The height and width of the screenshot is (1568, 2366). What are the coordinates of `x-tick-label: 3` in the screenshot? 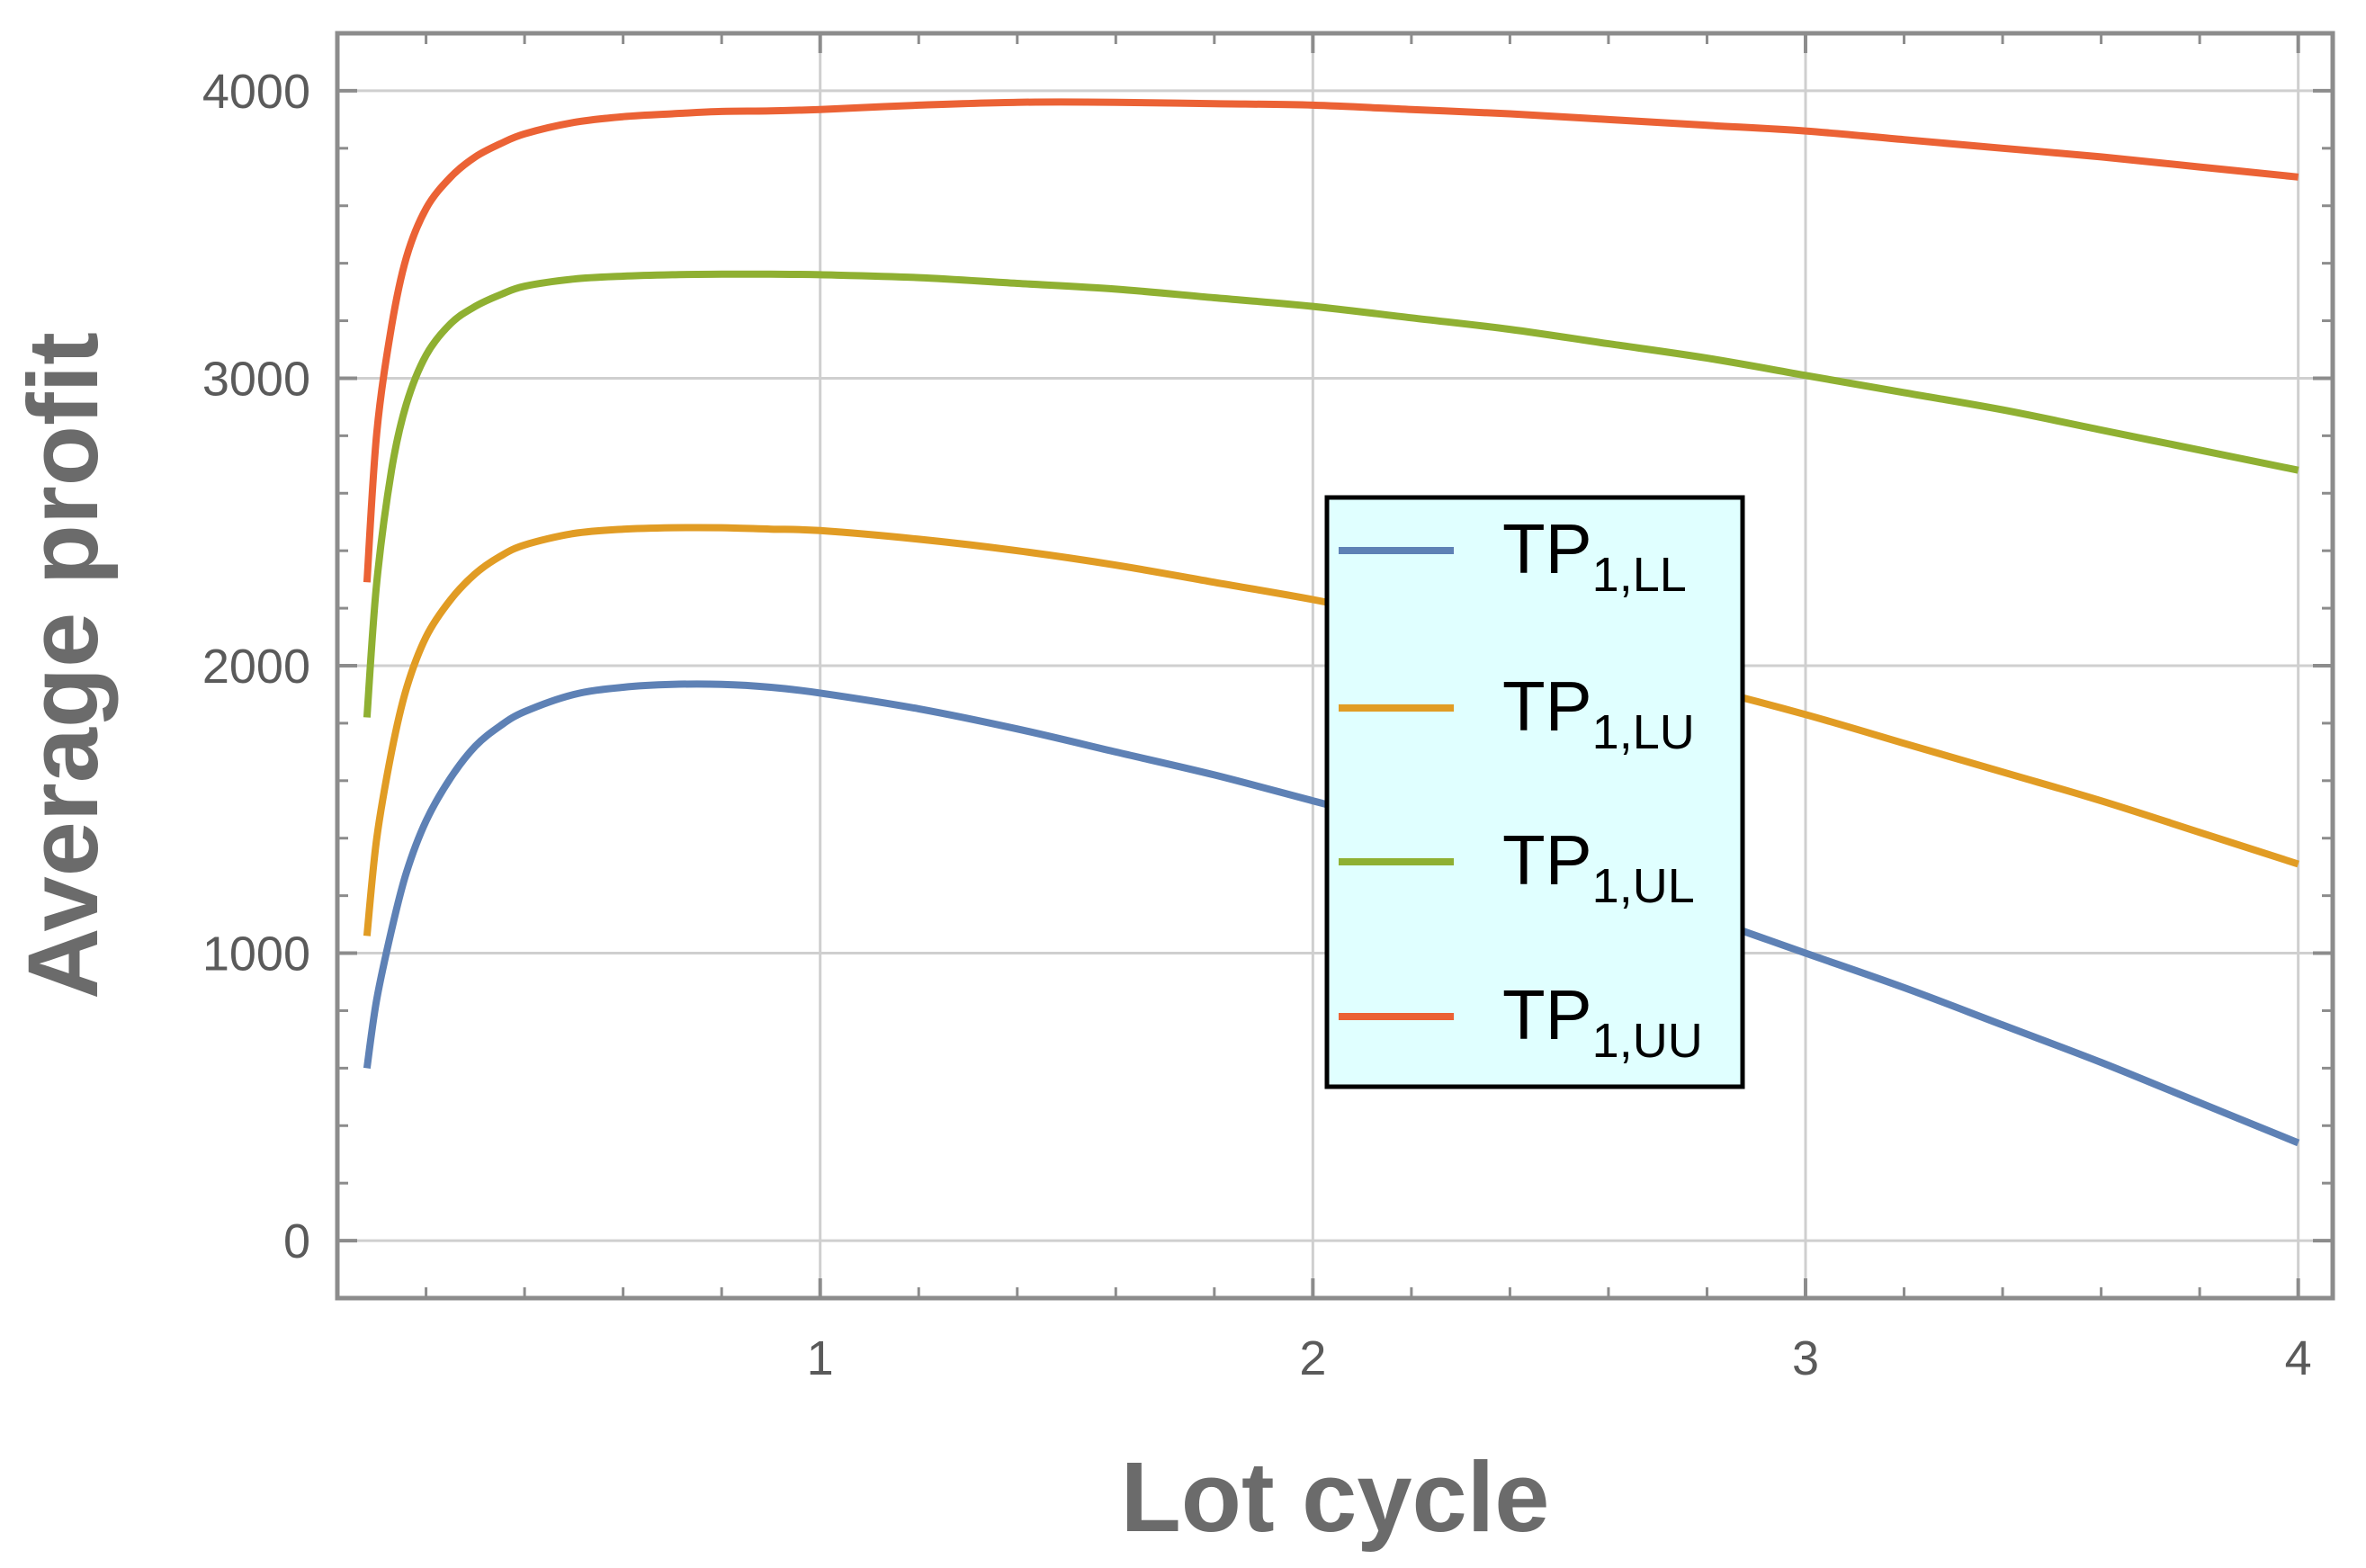 It's located at (1806, 1358).